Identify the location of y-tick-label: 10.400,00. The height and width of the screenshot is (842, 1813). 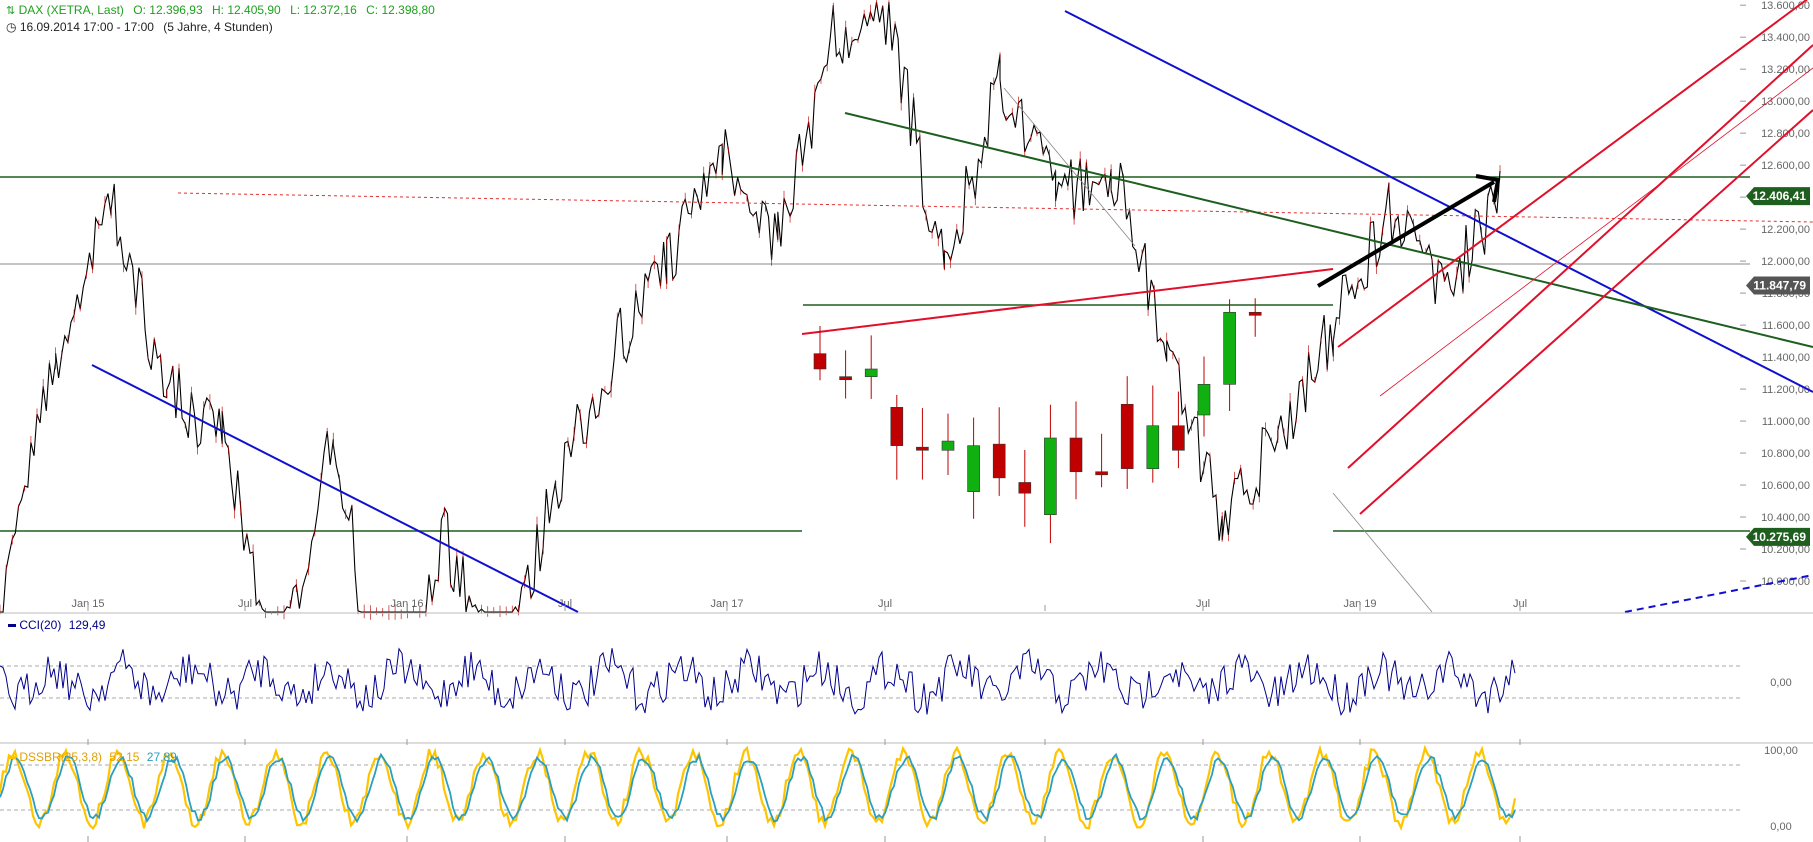
(1785, 518).